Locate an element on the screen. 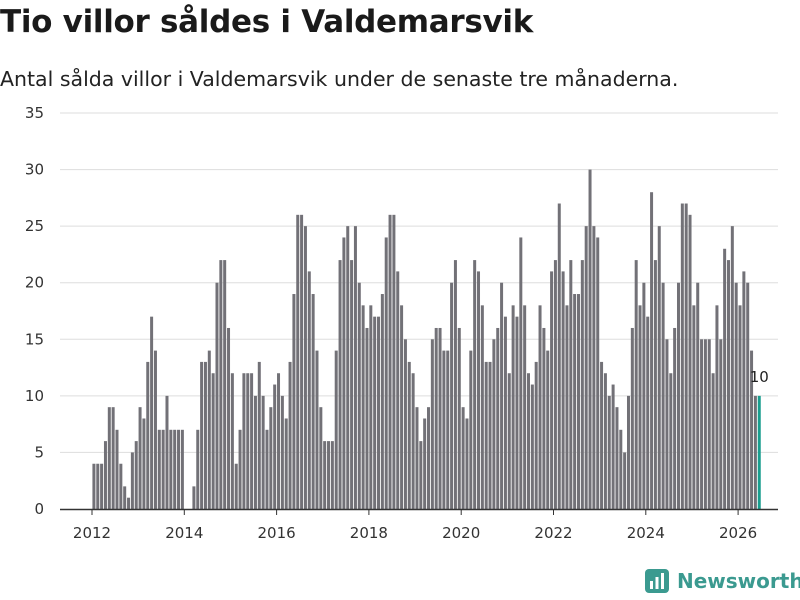  data-labels: 10 is located at coordinates (759, 377).